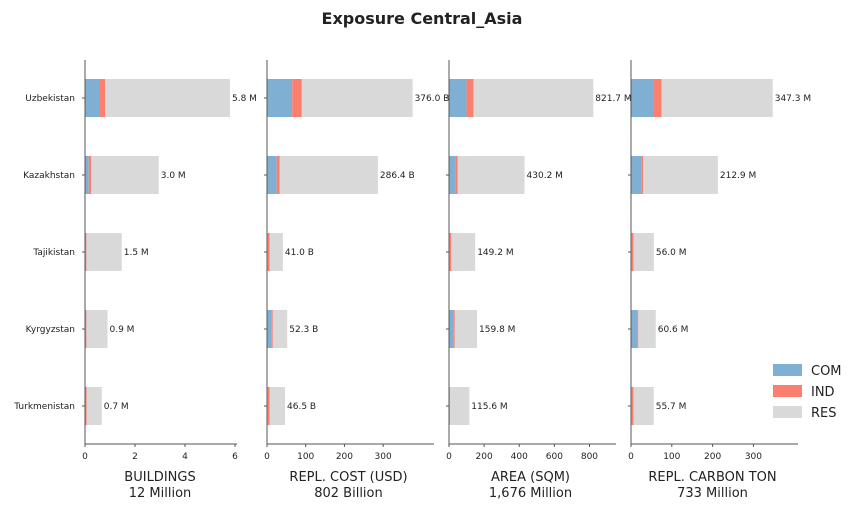 The width and height of the screenshot is (859, 510). Describe the element at coordinates (422, 18) in the screenshot. I see `chart-title: Exposure Central_Asia` at that location.